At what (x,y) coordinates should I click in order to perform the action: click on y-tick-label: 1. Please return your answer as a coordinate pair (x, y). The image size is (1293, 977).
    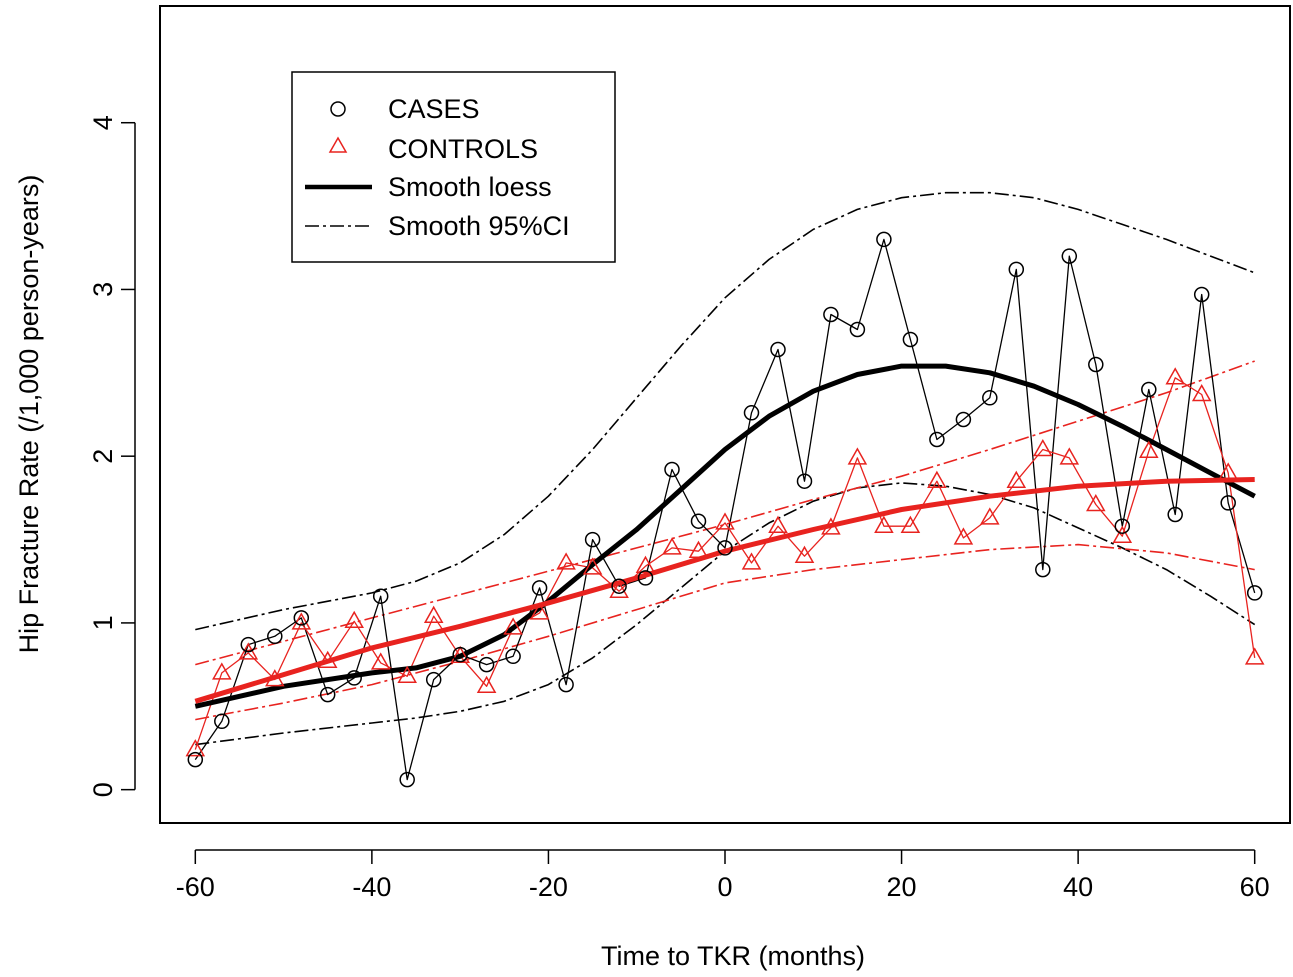
    Looking at the image, I should click on (103, 622).